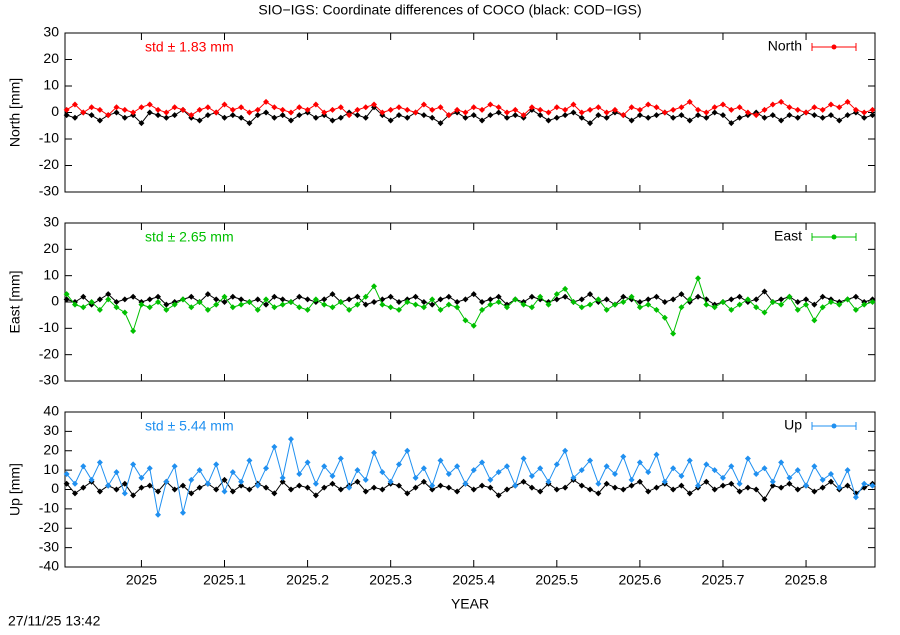  What do you see at coordinates (785, 46) in the screenshot?
I see `legend-label: North` at bounding box center [785, 46].